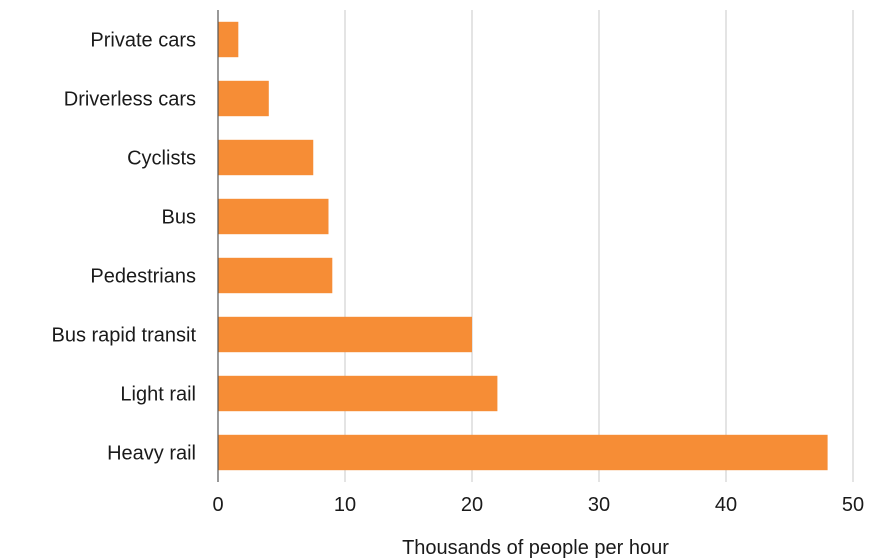 The image size is (870, 560). What do you see at coordinates (535, 548) in the screenshot?
I see `x-axis-title: Thousands of people per hour` at bounding box center [535, 548].